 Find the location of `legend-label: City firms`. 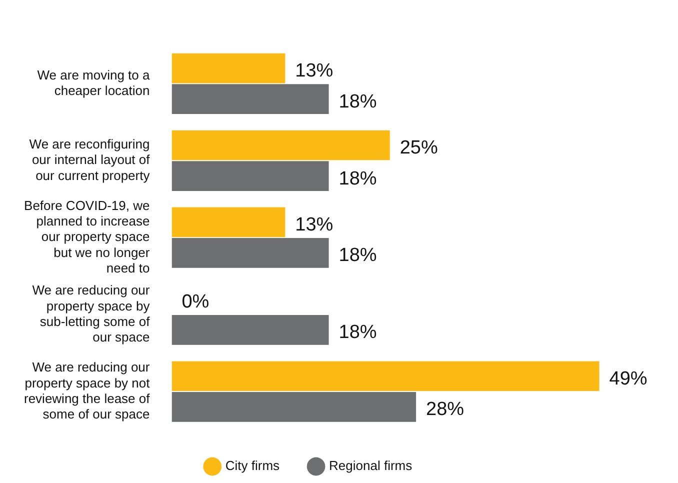

legend-label: City firms is located at coordinates (252, 466).